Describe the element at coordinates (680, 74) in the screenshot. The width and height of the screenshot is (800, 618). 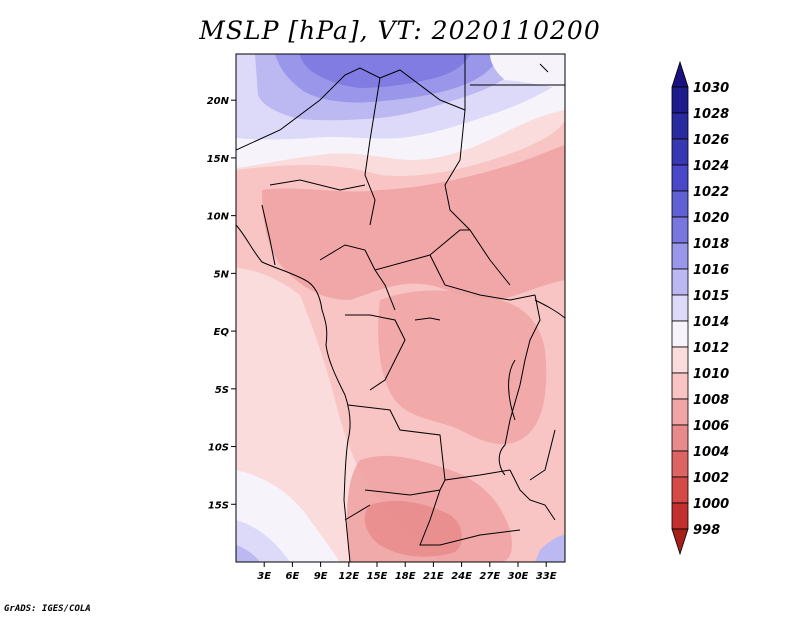
I see `colorbar-top-arrow` at that location.